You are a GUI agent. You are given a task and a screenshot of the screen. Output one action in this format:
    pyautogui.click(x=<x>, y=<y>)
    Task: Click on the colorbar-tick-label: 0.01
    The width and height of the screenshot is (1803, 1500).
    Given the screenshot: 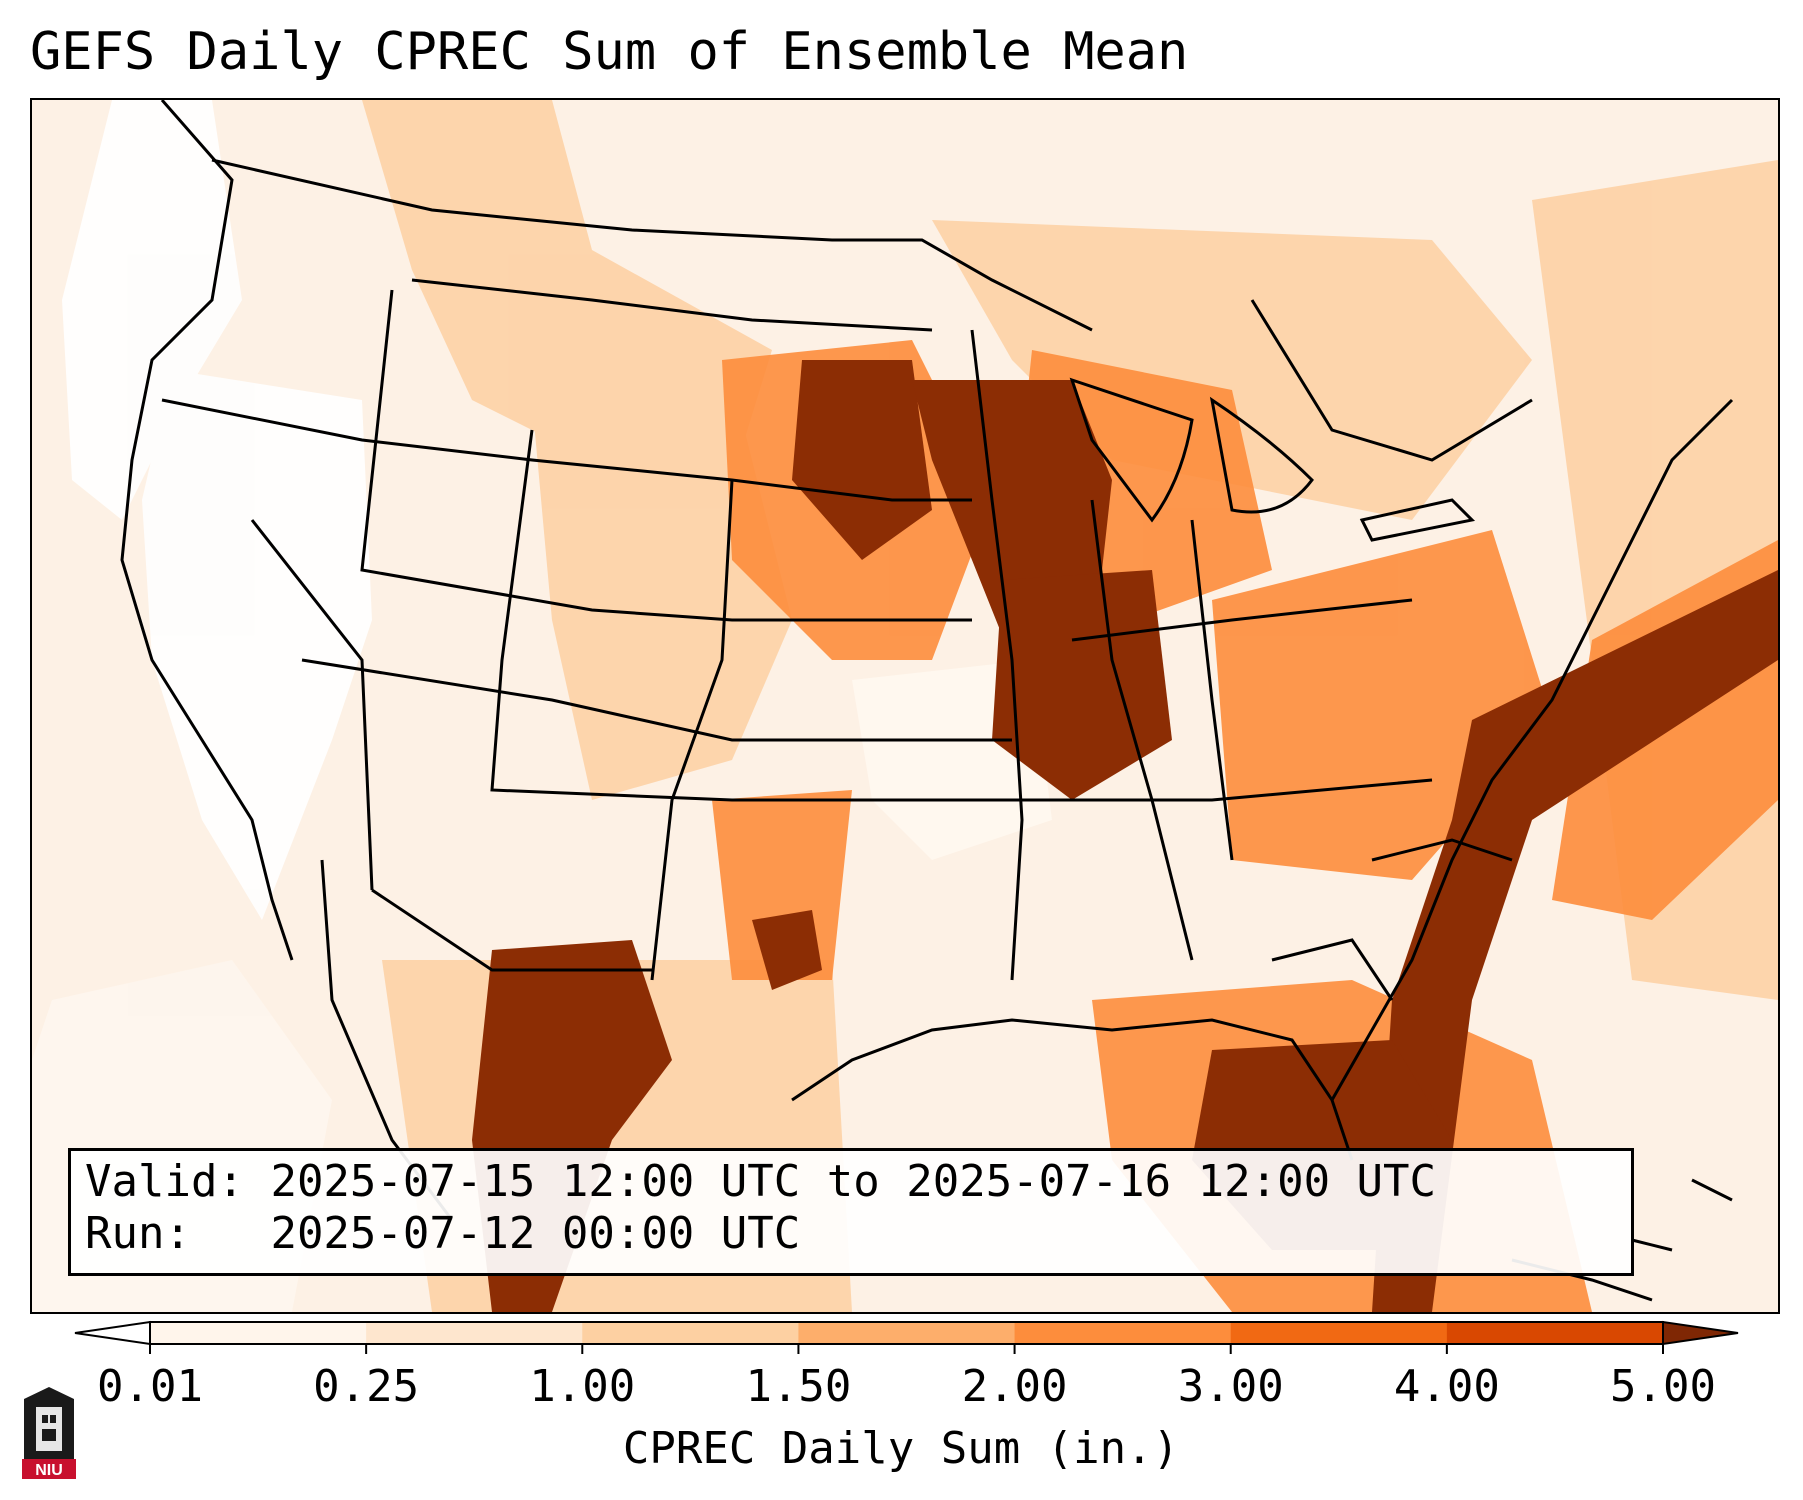 What is the action you would take?
    pyautogui.click(x=150, y=1386)
    